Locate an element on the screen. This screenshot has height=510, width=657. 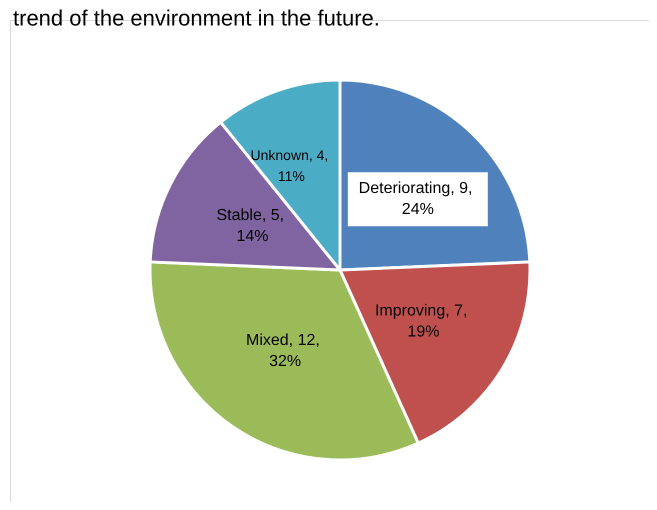
slice-label: Deteriorating, 9, 24% is located at coordinates (417, 199).